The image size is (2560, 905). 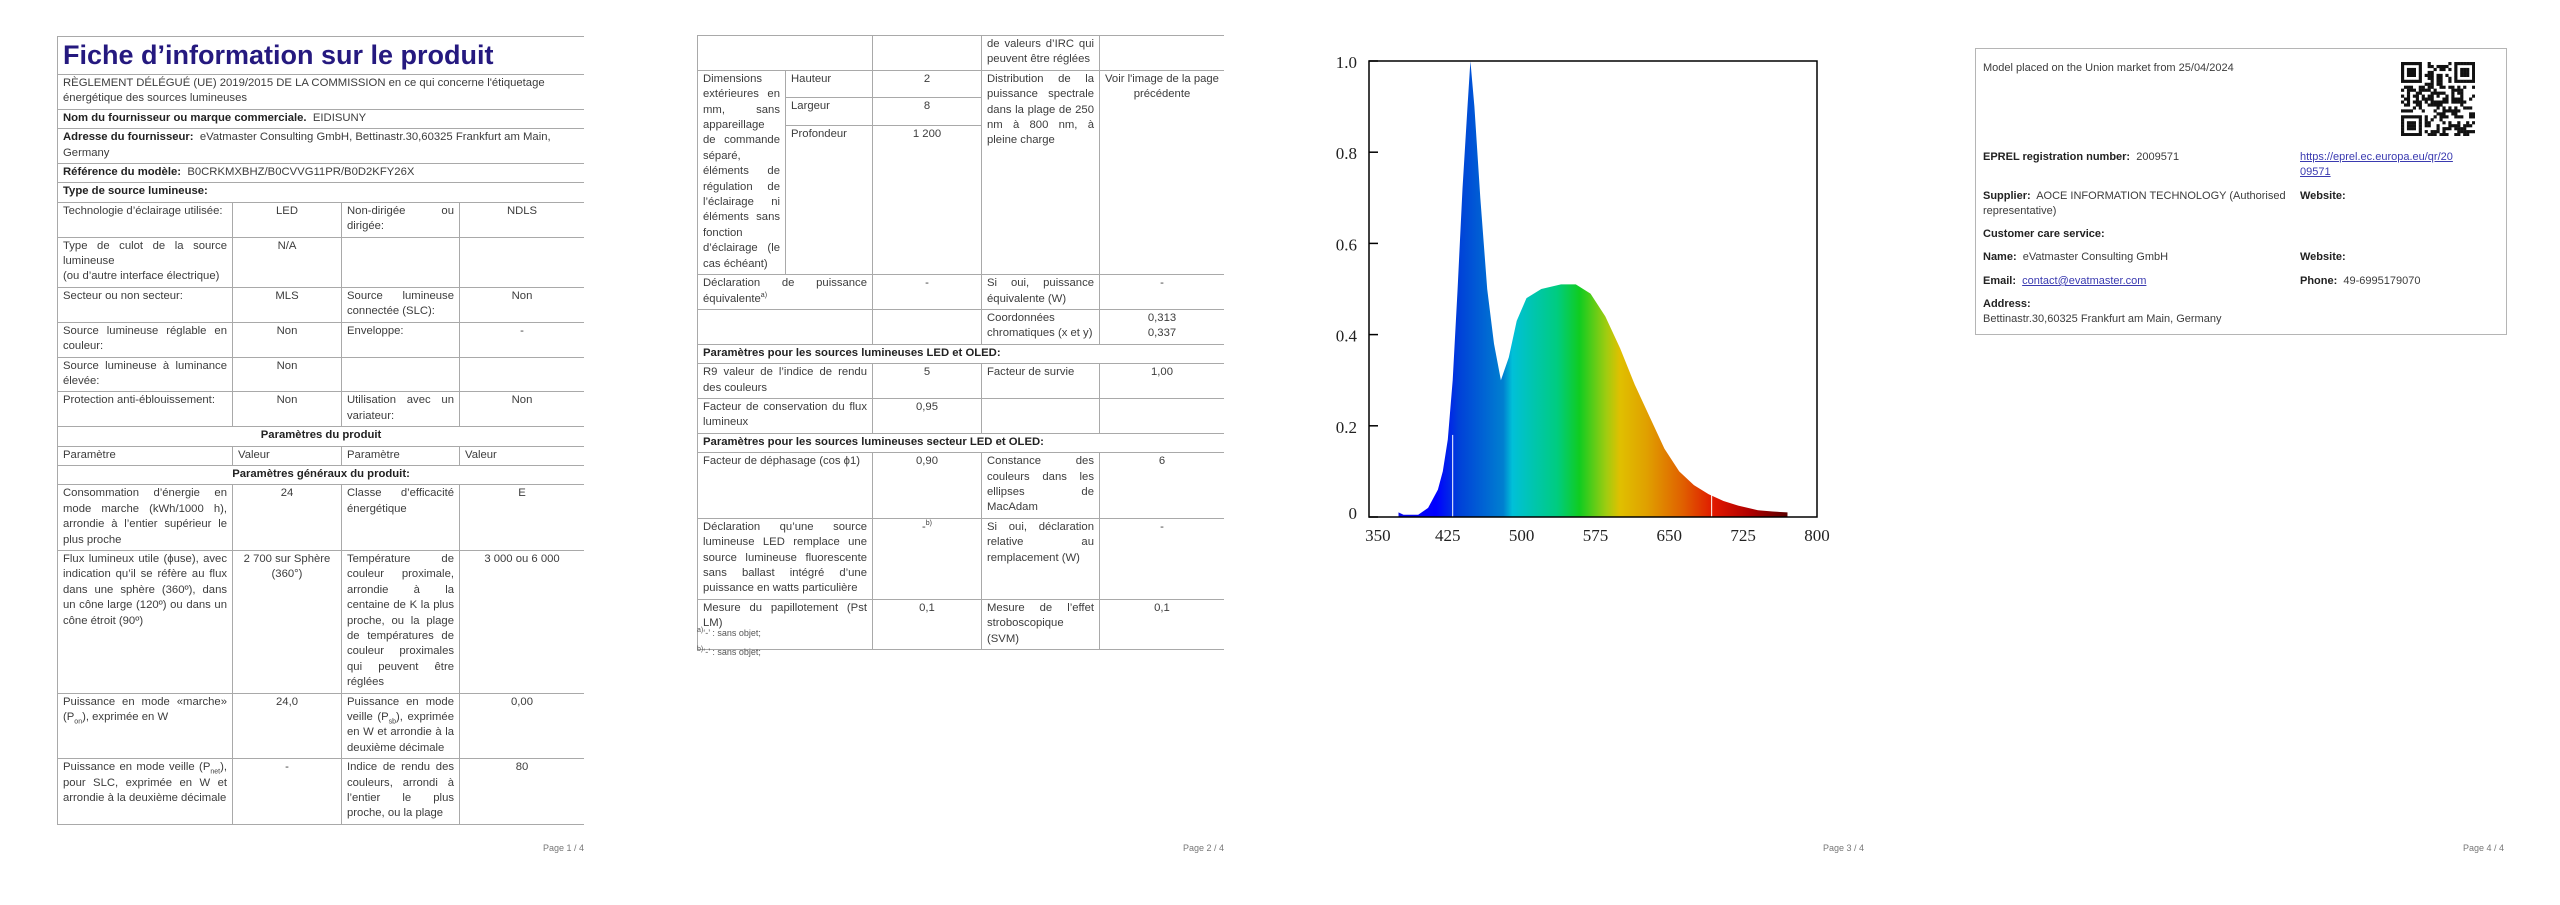 I want to click on website-label: Website:, so click(x=2323, y=196).